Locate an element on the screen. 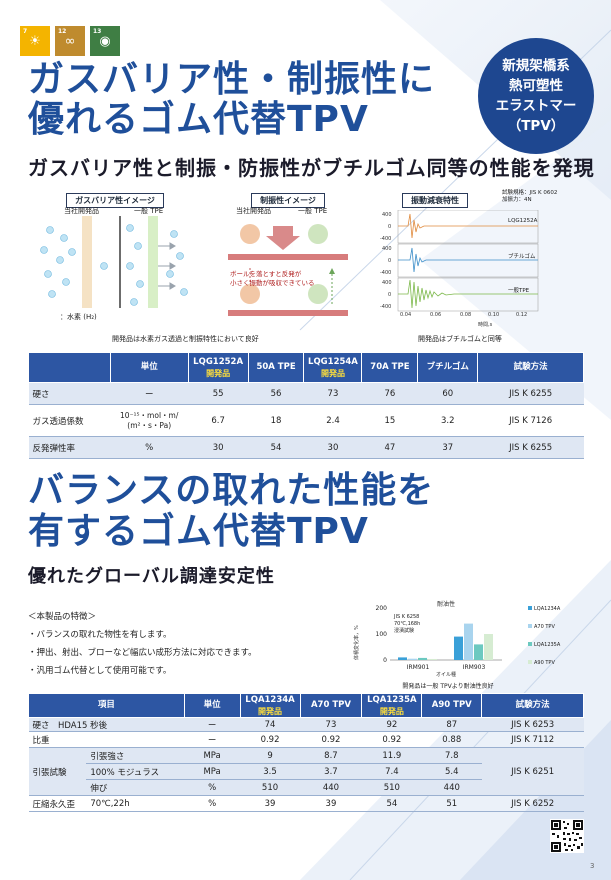 Image resolution: width=611 pixels, height=880 pixels. damping-diagram is located at coordinates (288, 270).